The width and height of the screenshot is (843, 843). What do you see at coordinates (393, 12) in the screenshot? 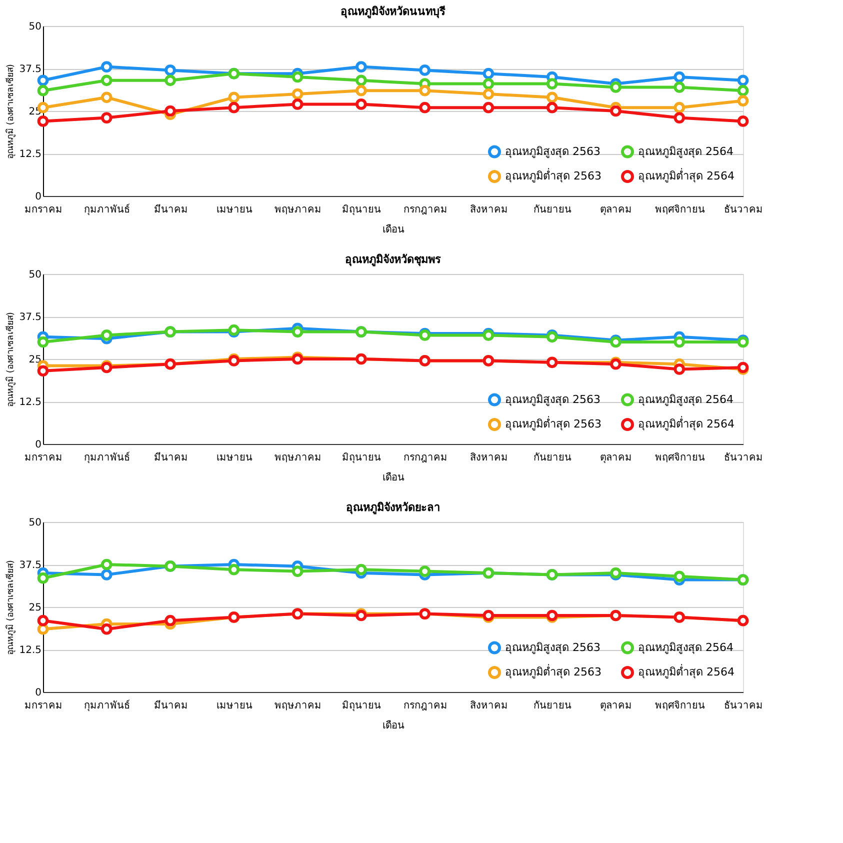
I see `chart-title: อุณหภูมิจังหวัดนนทบุรี` at bounding box center [393, 12].